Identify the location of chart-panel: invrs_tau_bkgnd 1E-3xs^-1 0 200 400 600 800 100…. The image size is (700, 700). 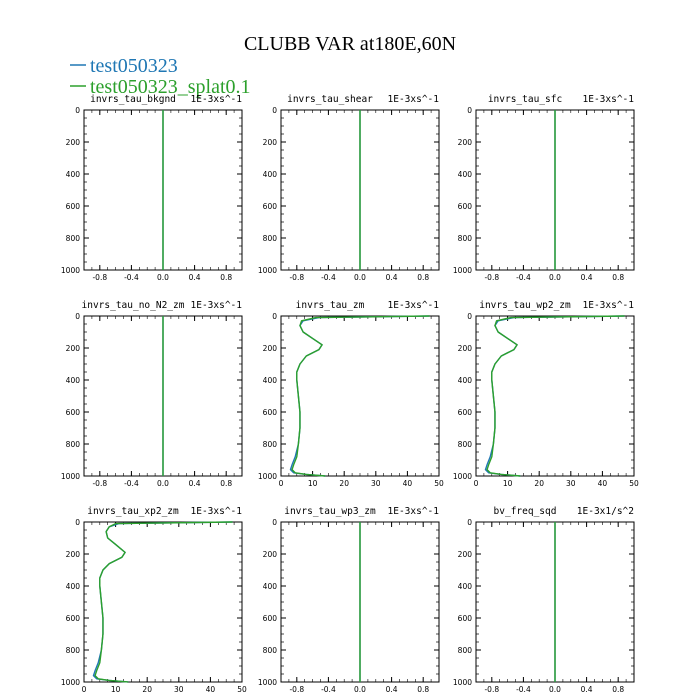
(152, 188).